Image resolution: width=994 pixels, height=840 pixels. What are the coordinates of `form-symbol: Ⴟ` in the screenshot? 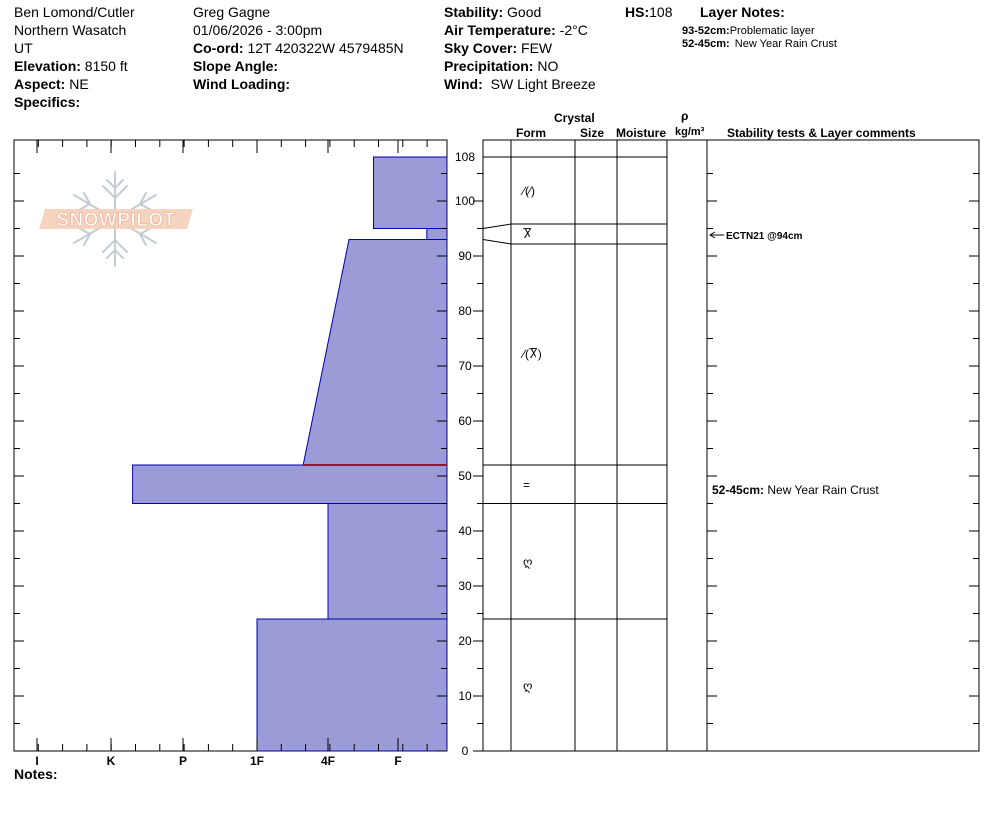 It's located at (527, 234).